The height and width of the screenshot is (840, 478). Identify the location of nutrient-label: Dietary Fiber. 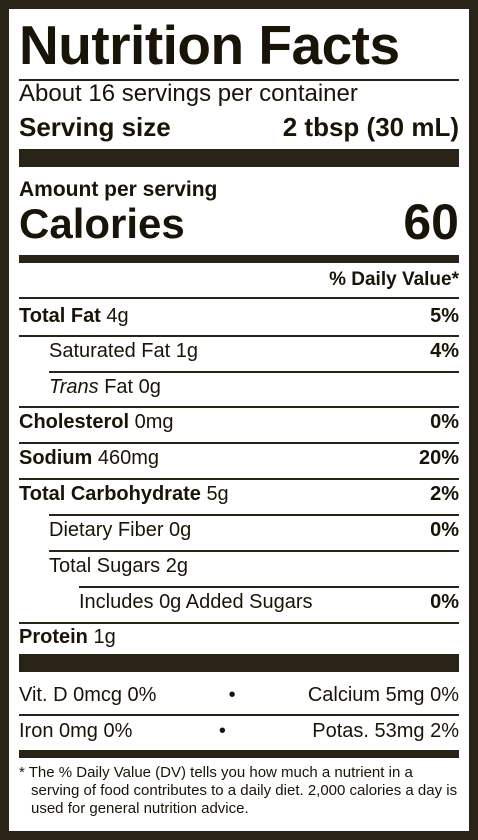
(106, 530).